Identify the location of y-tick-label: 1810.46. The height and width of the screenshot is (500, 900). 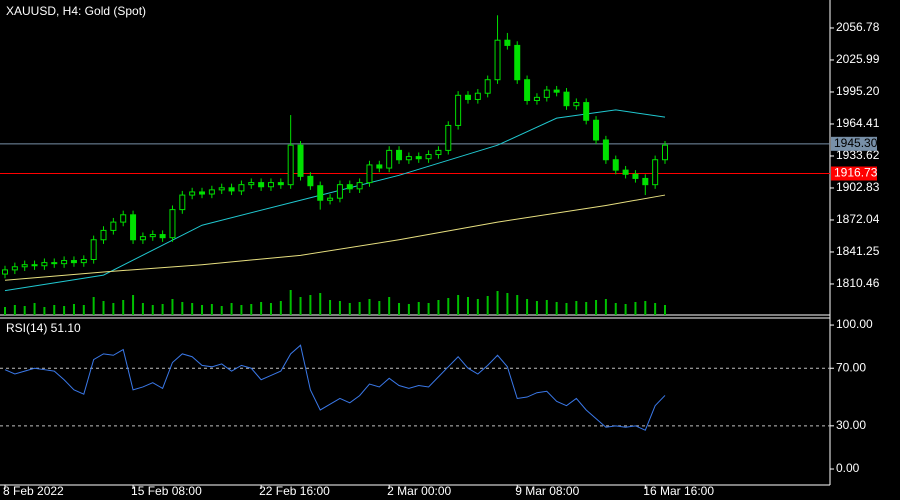
(858, 283).